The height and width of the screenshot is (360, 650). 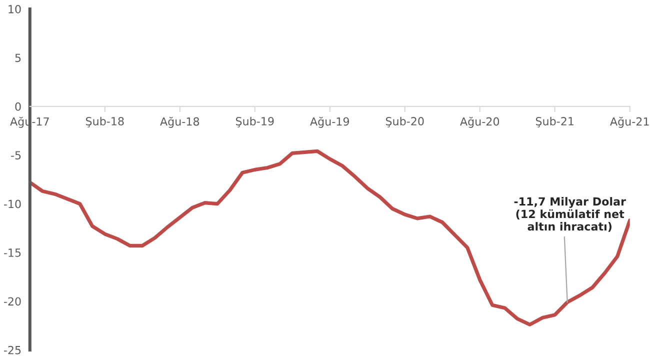 I want to click on x-tick-label: Şub-20, so click(x=405, y=122).